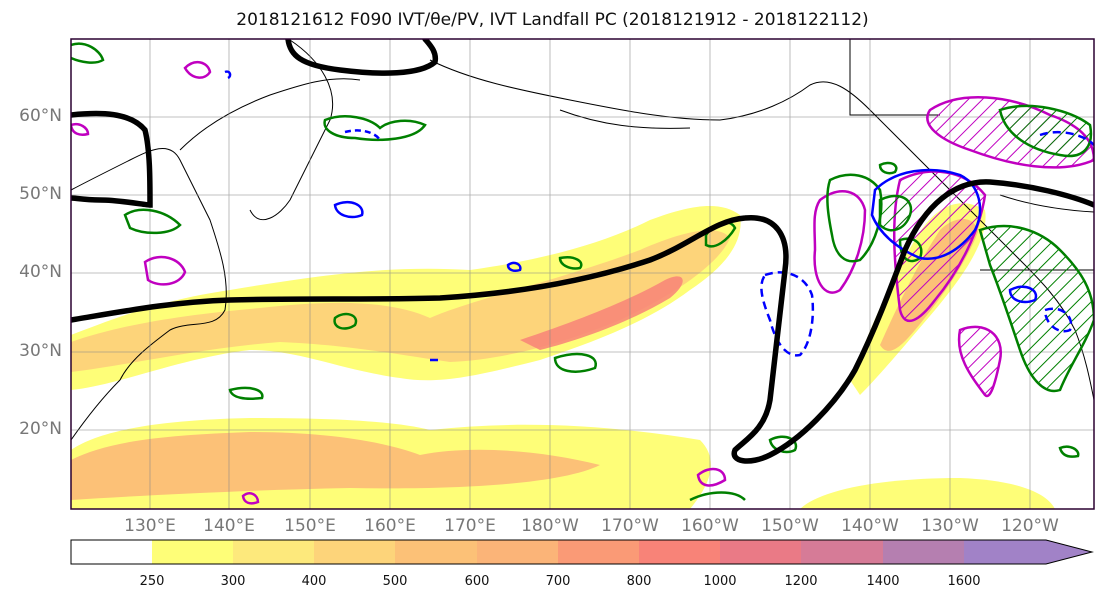 The height and width of the screenshot is (603, 1105). What do you see at coordinates (40, 116) in the screenshot?
I see `lat-label: 60°N` at bounding box center [40, 116].